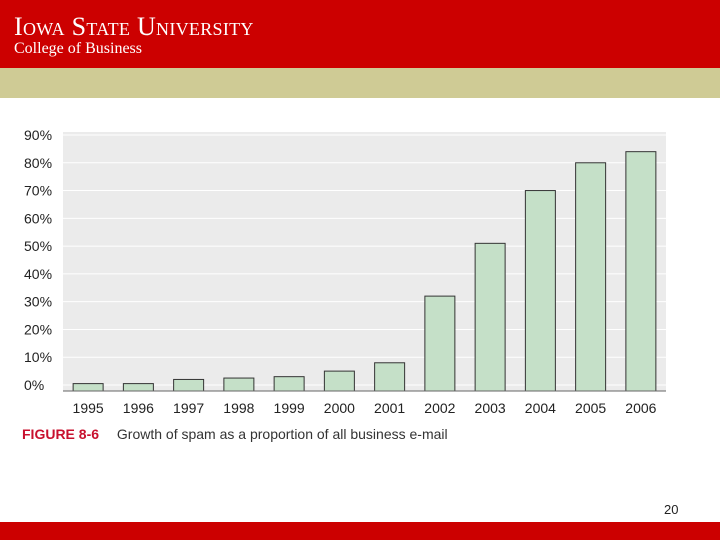 The image size is (720, 540). I want to click on bar-2001, so click(390, 377).